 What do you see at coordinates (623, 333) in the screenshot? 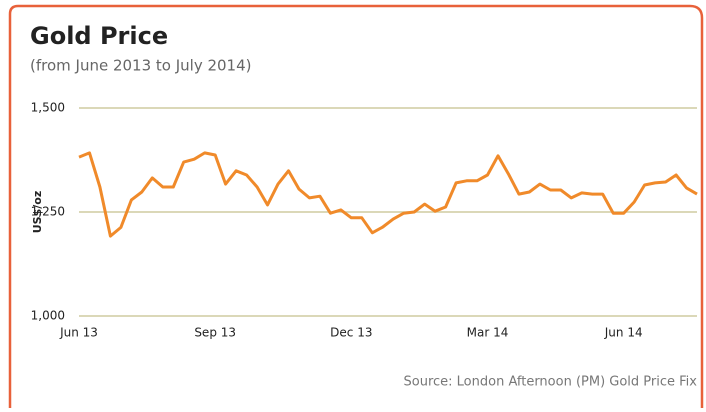
I see `x-tick-label: Jun 14` at bounding box center [623, 333].